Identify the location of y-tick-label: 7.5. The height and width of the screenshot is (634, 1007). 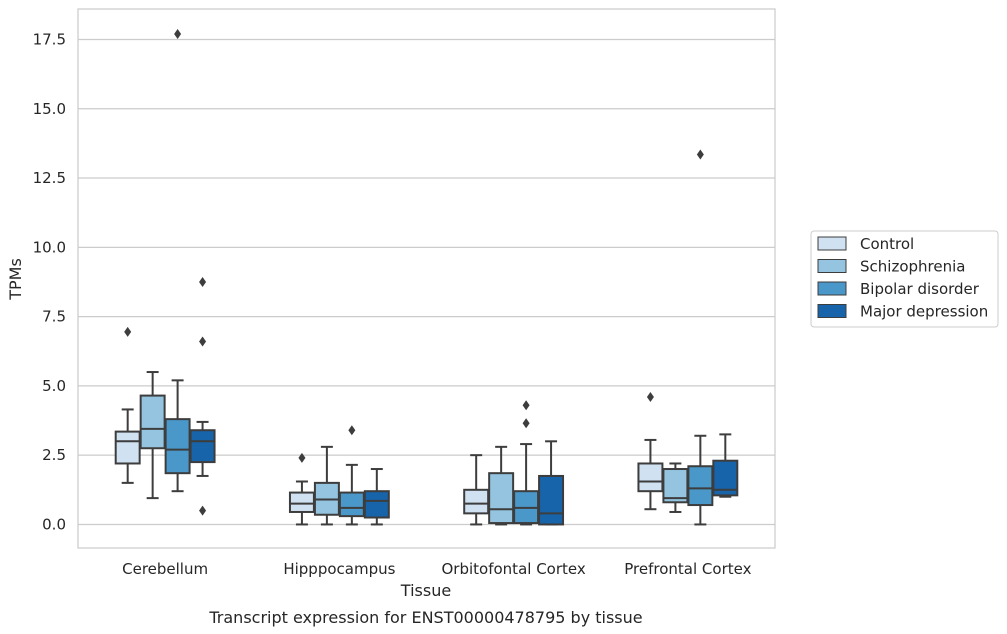
(54, 317).